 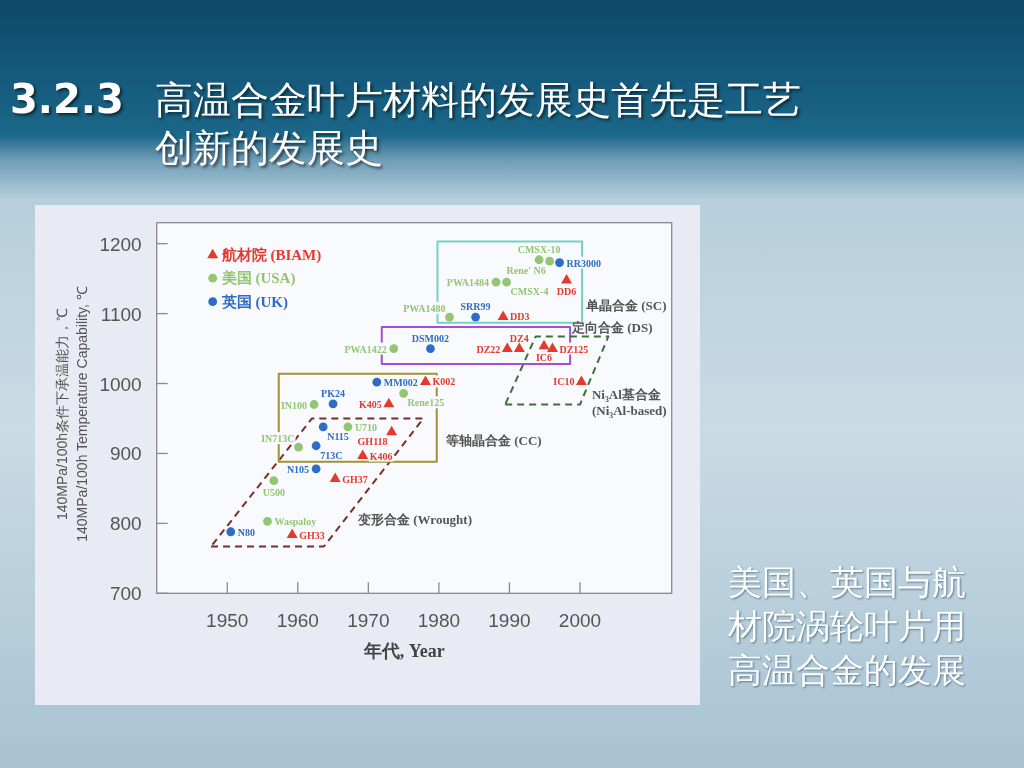 What do you see at coordinates (271, 254) in the screenshot?
I see `legend-label: 航材院 (BIAM)` at bounding box center [271, 254].